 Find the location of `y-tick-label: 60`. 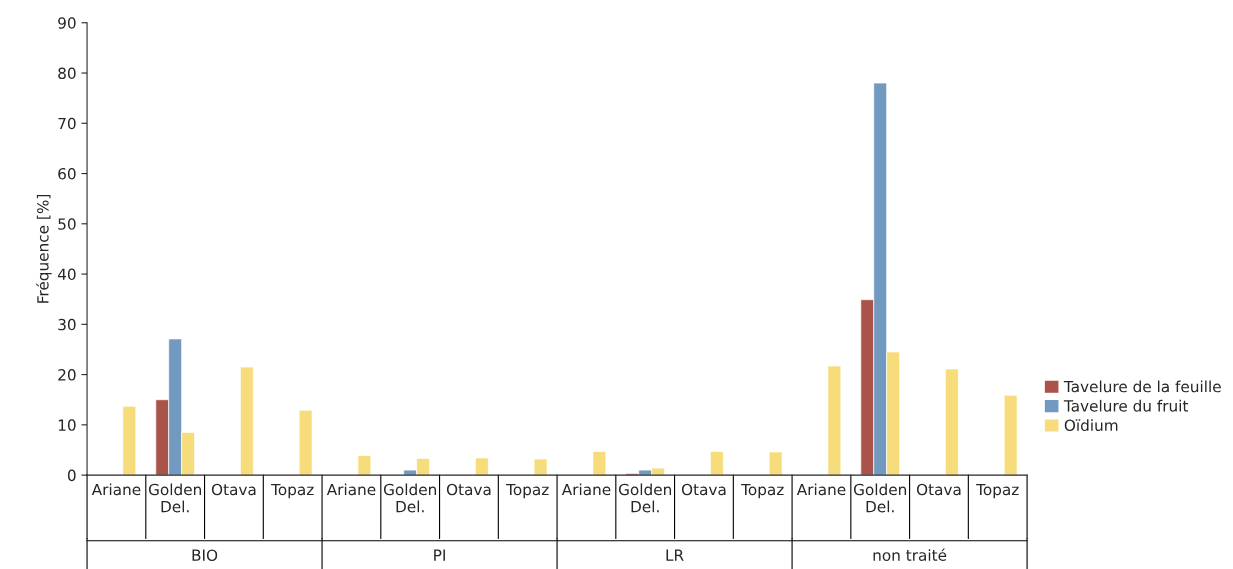

y-tick-label: 60 is located at coordinates (67, 174).